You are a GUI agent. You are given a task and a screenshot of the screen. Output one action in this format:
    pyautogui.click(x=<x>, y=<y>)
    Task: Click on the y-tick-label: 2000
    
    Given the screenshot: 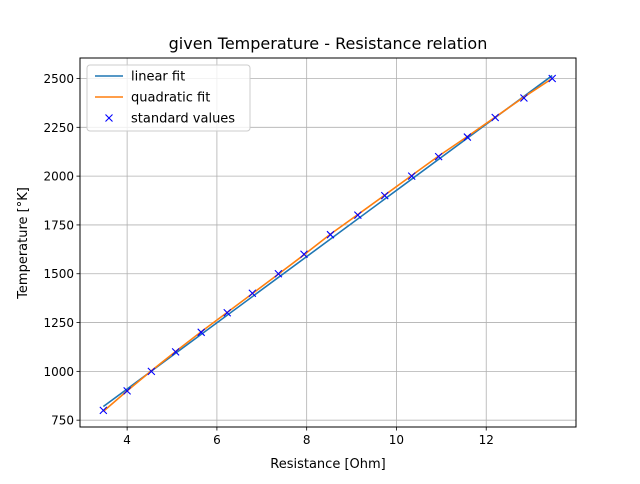 What is the action you would take?
    pyautogui.click(x=58, y=177)
    